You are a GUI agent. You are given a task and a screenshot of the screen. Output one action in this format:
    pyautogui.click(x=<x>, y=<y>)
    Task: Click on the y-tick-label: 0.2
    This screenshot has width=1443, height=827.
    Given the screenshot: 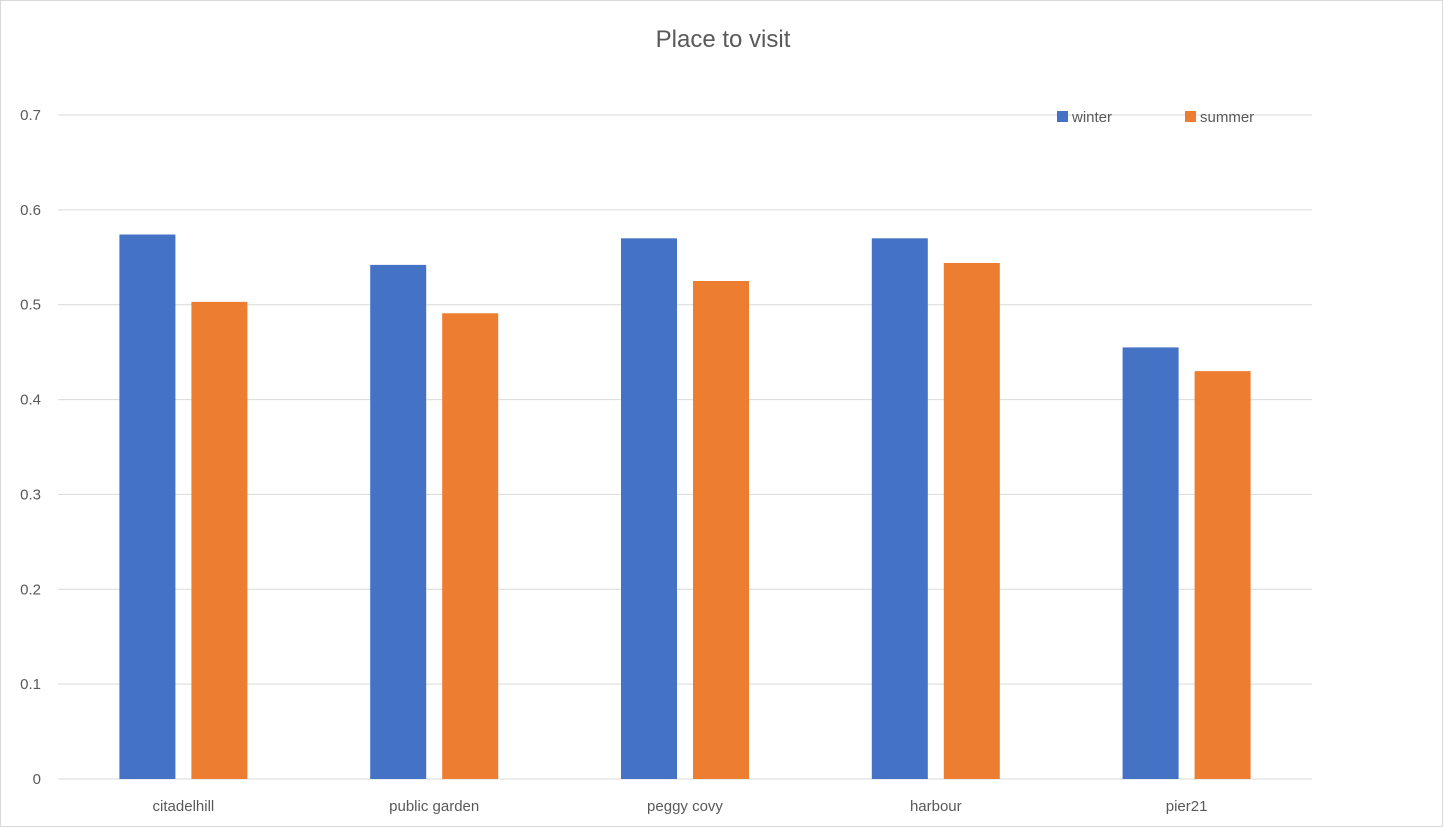 What is the action you would take?
    pyautogui.click(x=30, y=589)
    